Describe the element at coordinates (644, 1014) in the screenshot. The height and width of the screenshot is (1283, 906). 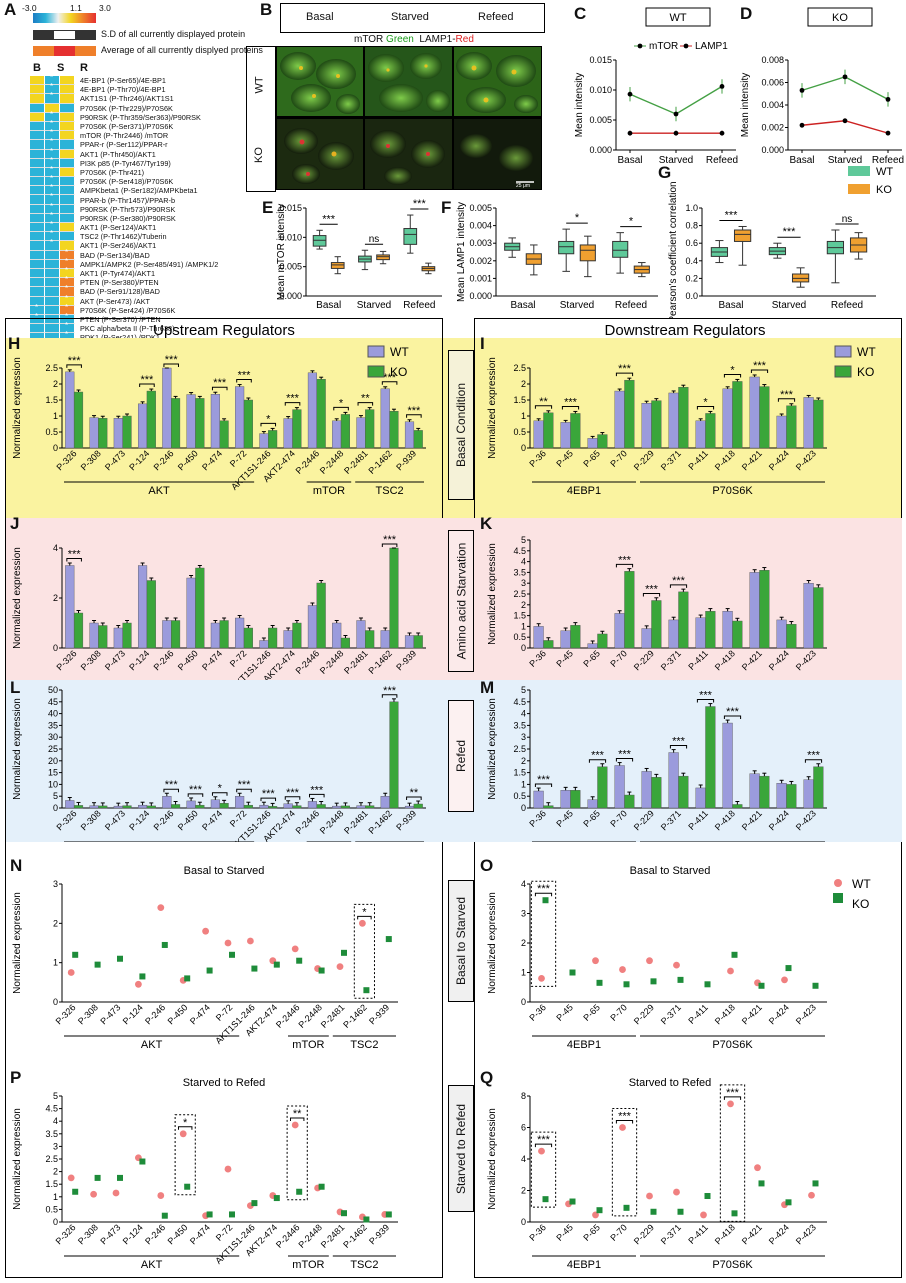
I see `x-tick-label: P-229` at that location.